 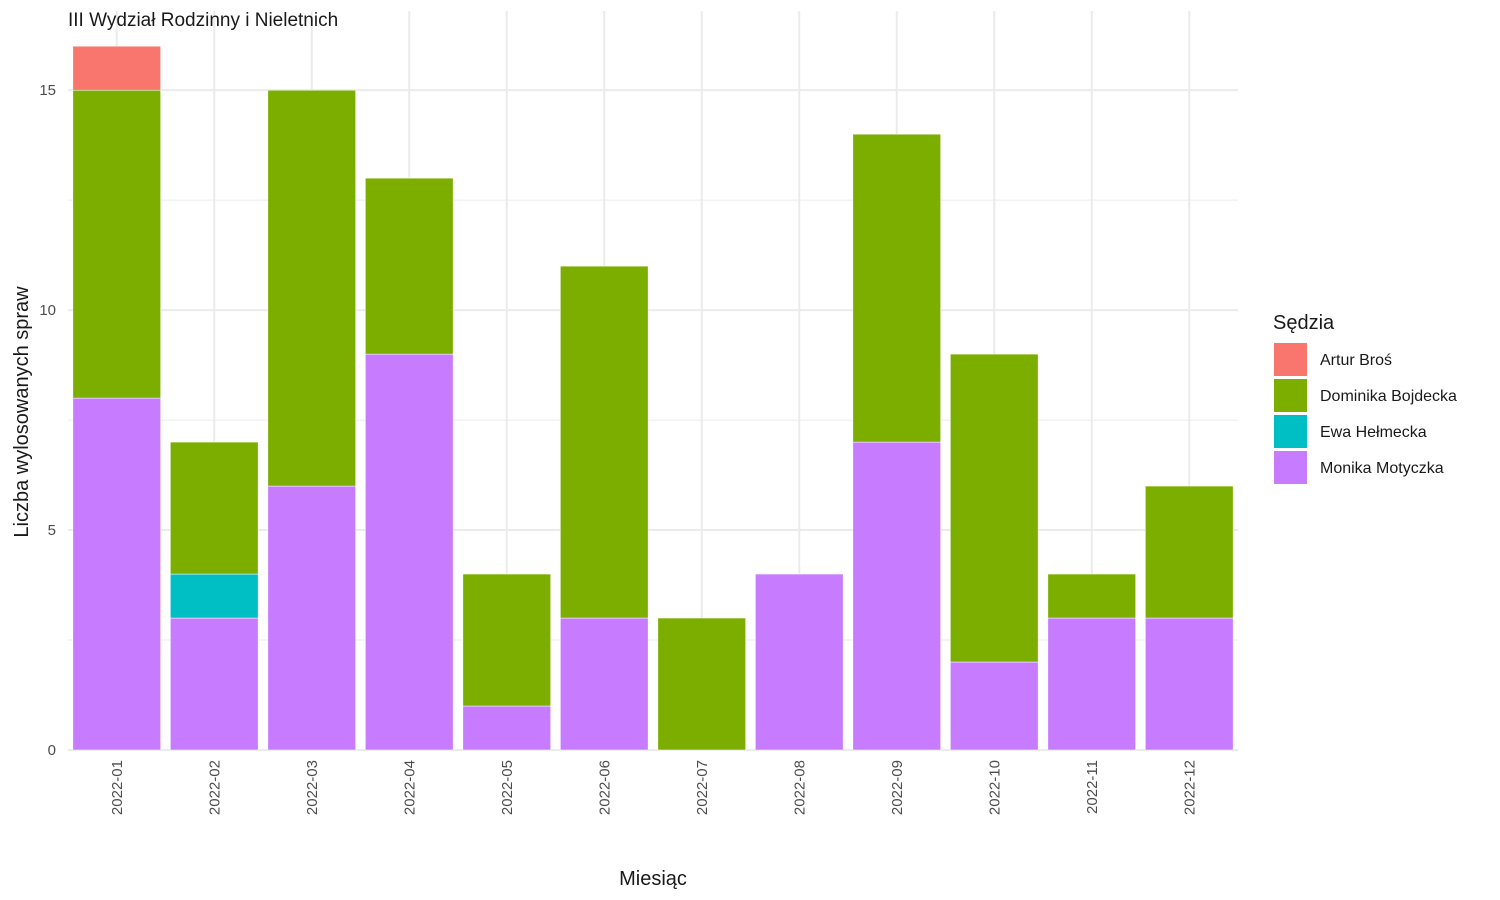 What do you see at coordinates (1356, 360) in the screenshot?
I see `legend-label-artur-bros: Artur Broś` at bounding box center [1356, 360].